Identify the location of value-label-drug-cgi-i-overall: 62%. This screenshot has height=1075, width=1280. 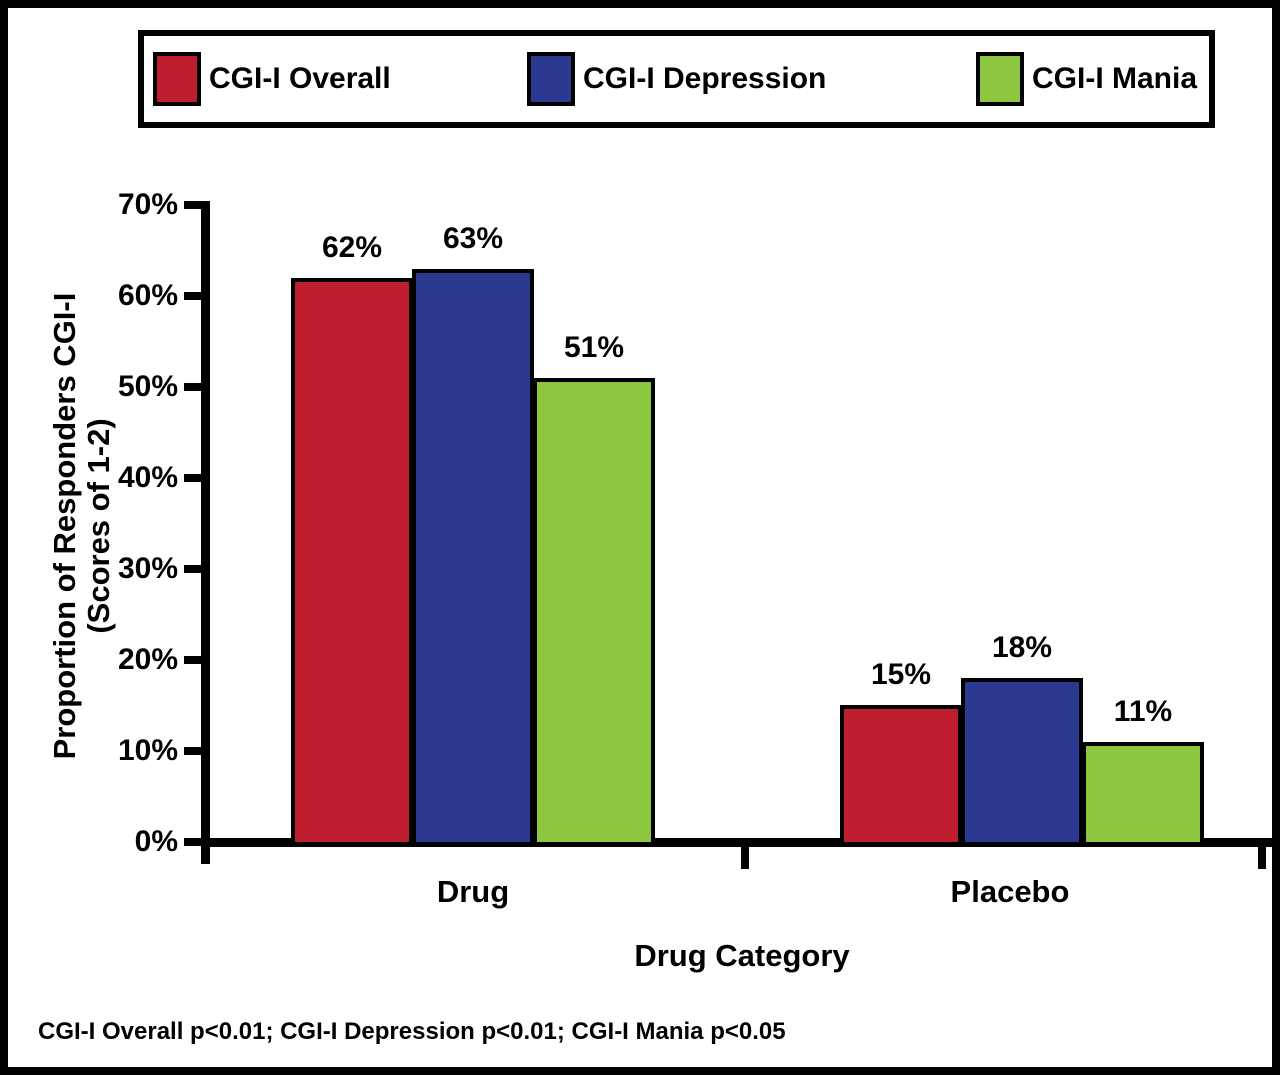
(352, 247).